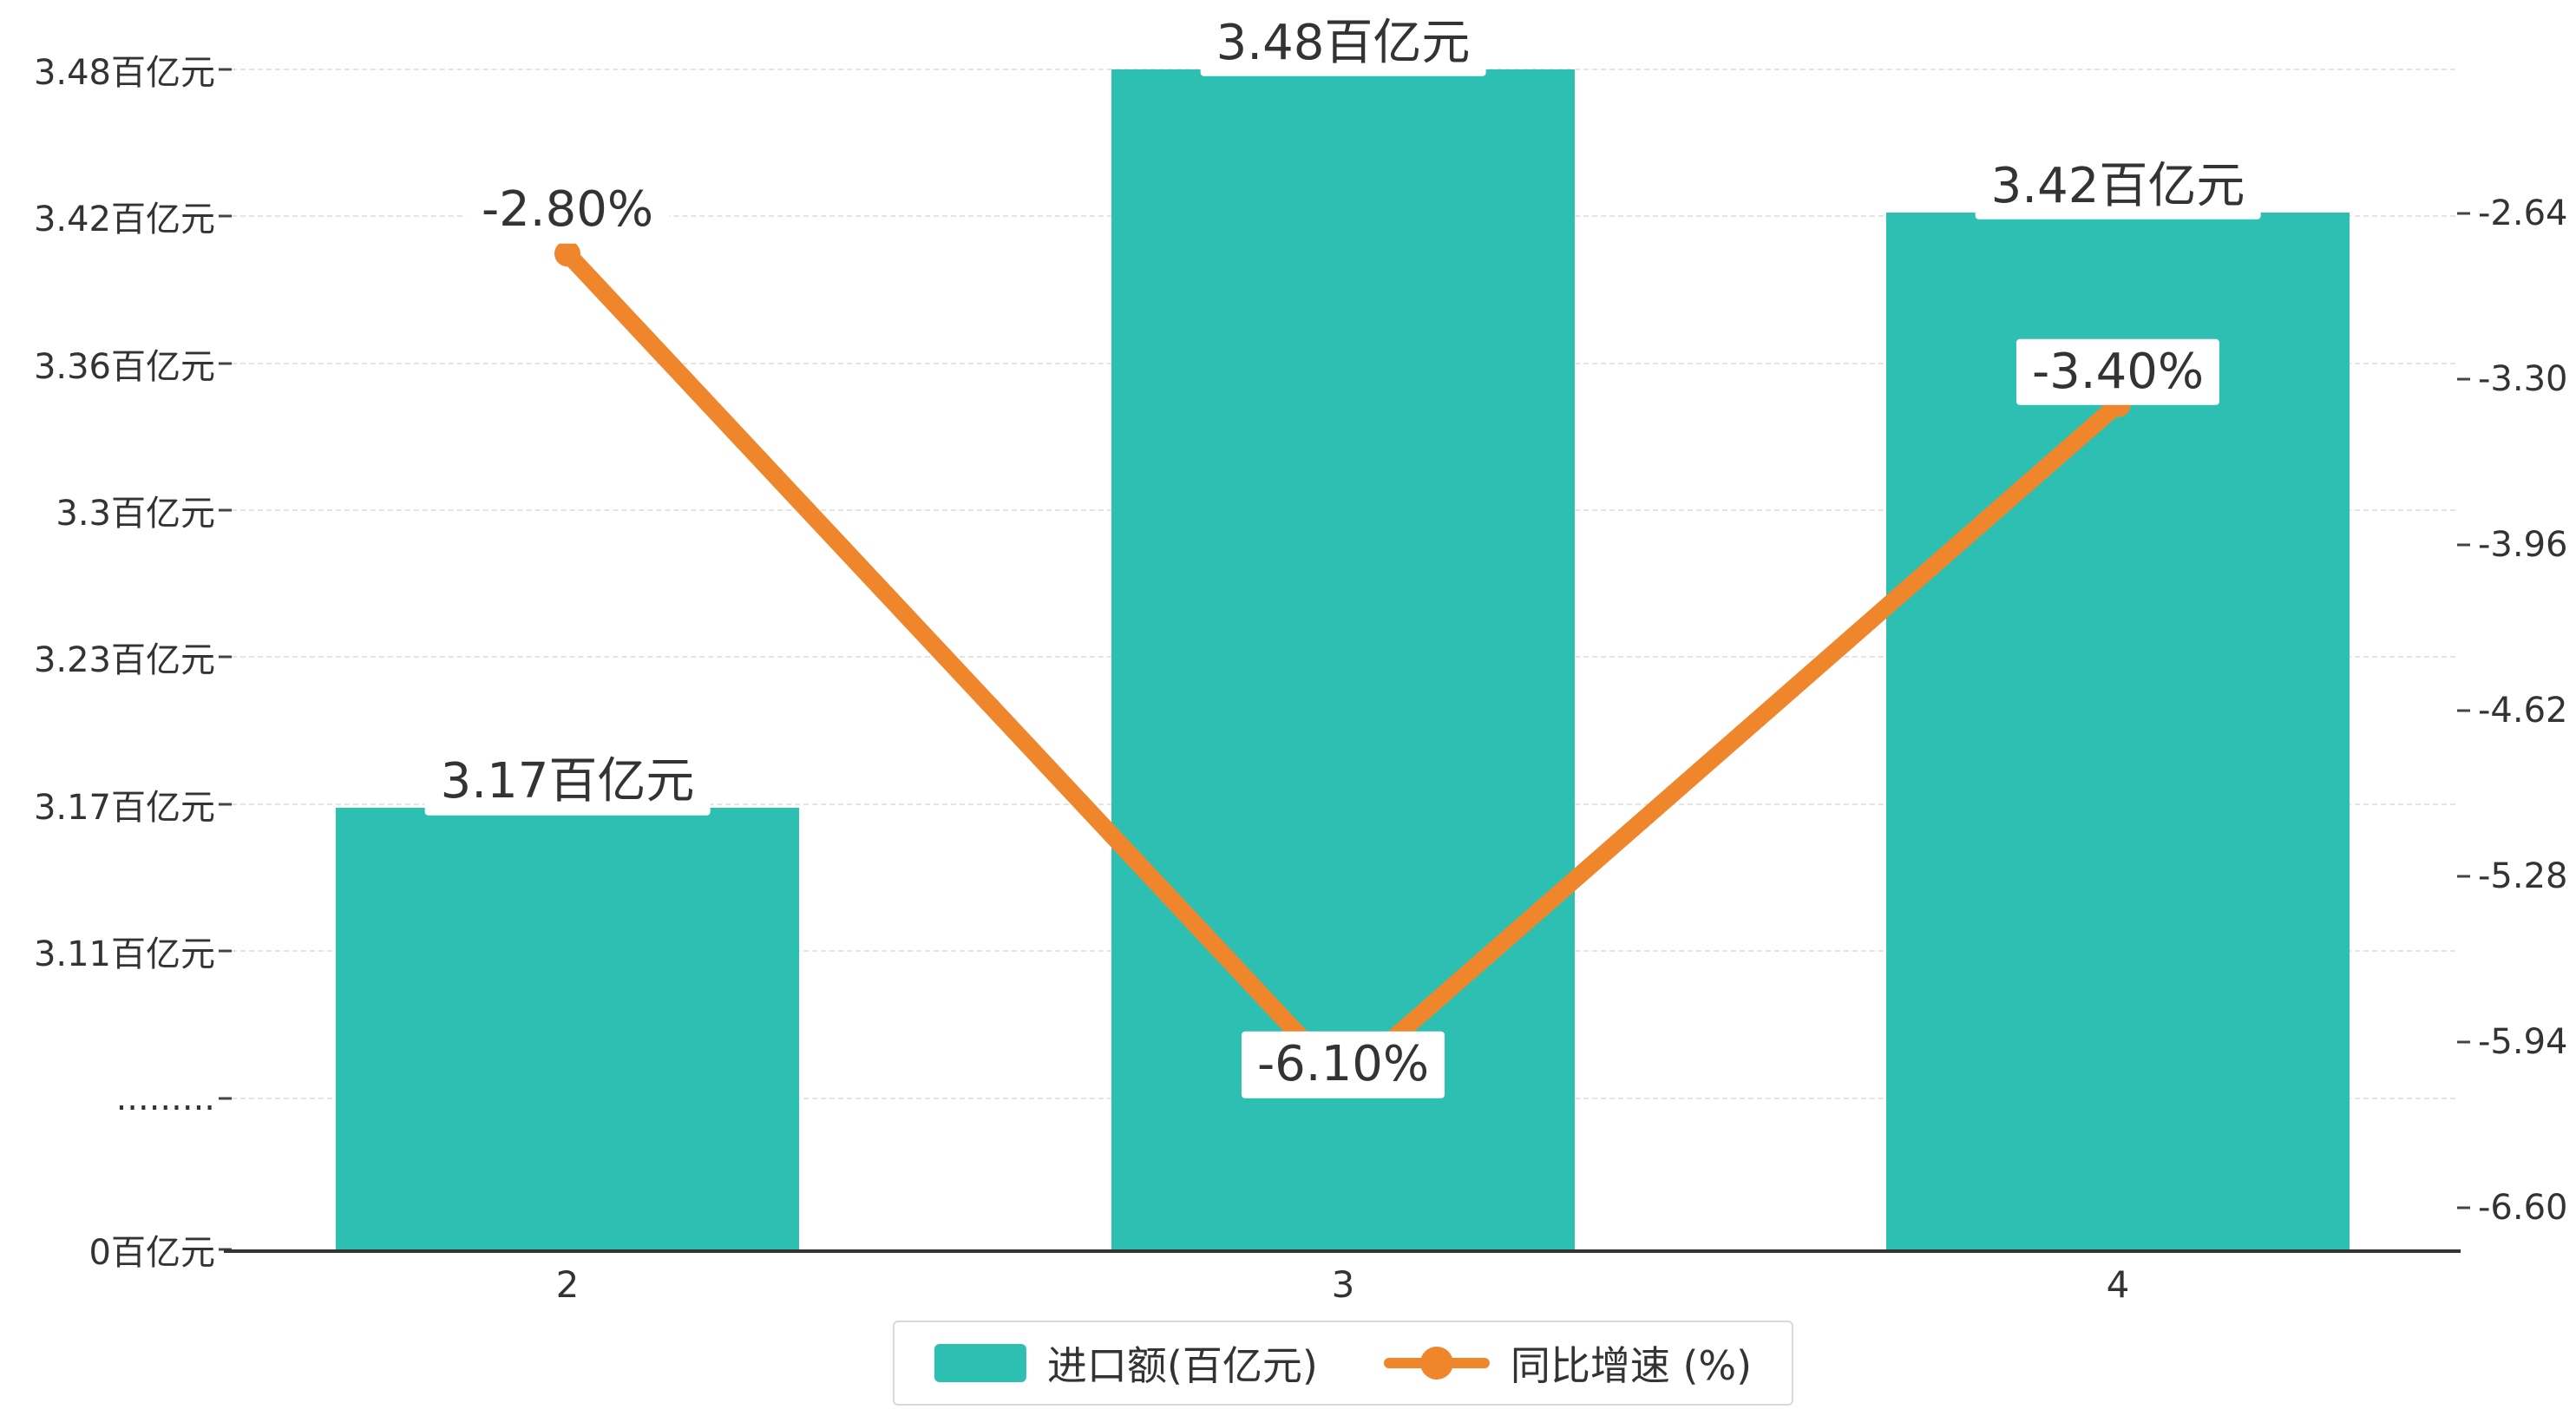  I want to click on y-right-tick-label: -3.96, so click(2523, 545).